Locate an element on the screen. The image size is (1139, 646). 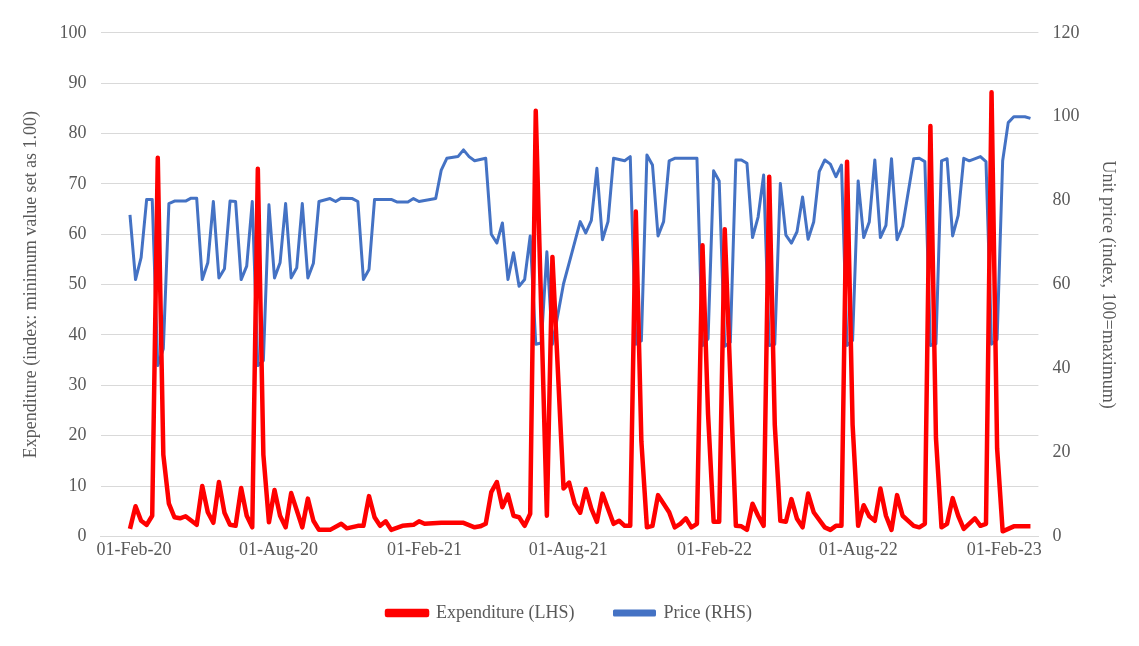
y2-tick-label: 40 is located at coordinates (1061, 367).